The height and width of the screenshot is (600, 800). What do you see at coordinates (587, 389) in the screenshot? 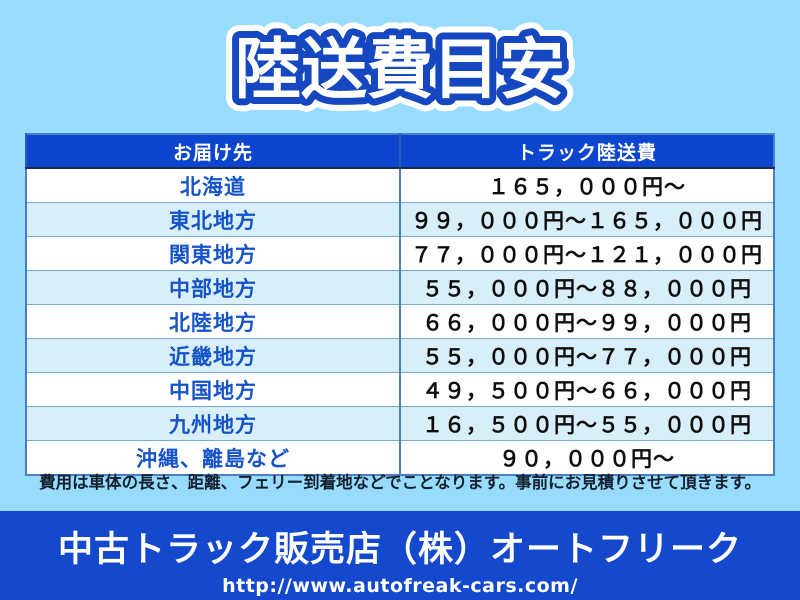
I see `fee-cell: ４９，５００円～６６，０００円` at bounding box center [587, 389].